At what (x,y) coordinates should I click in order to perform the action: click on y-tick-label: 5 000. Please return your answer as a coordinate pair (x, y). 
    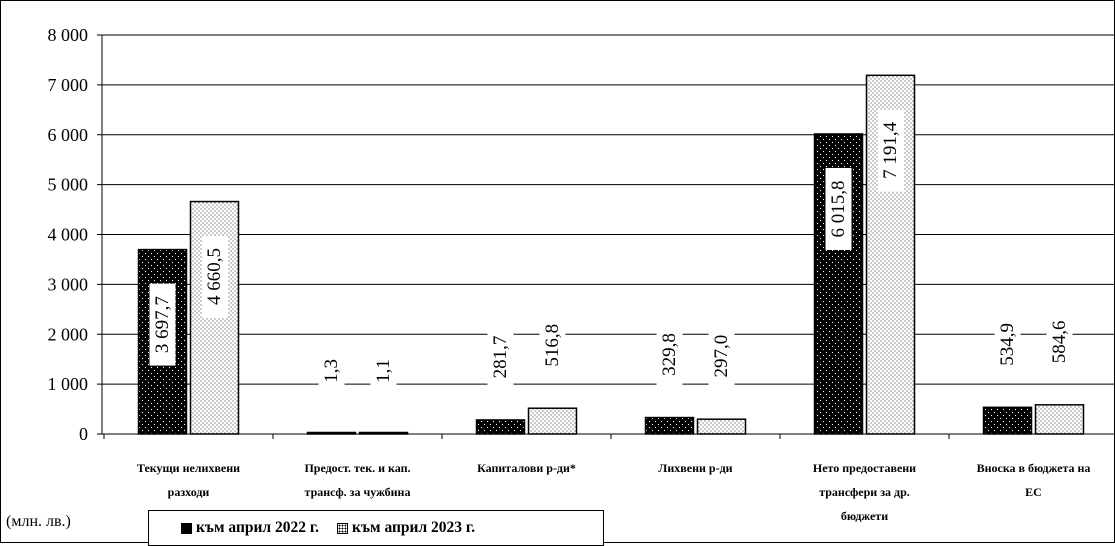
    Looking at the image, I should click on (68, 185).